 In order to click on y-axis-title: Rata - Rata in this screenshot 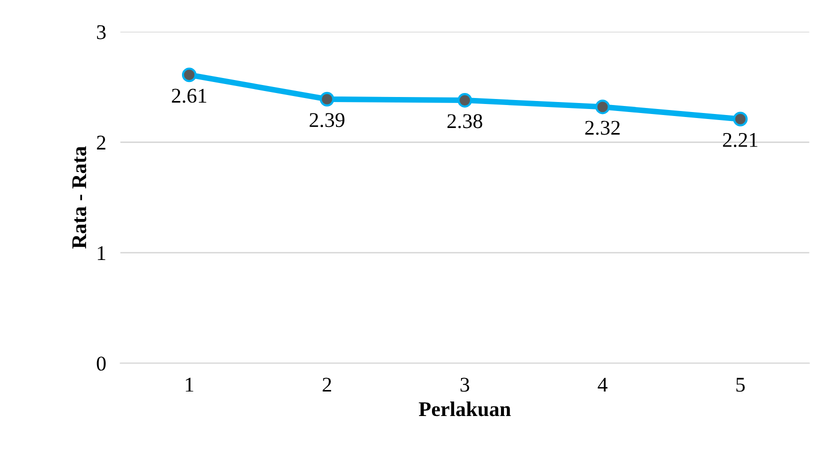, I will do `click(79, 197)`.